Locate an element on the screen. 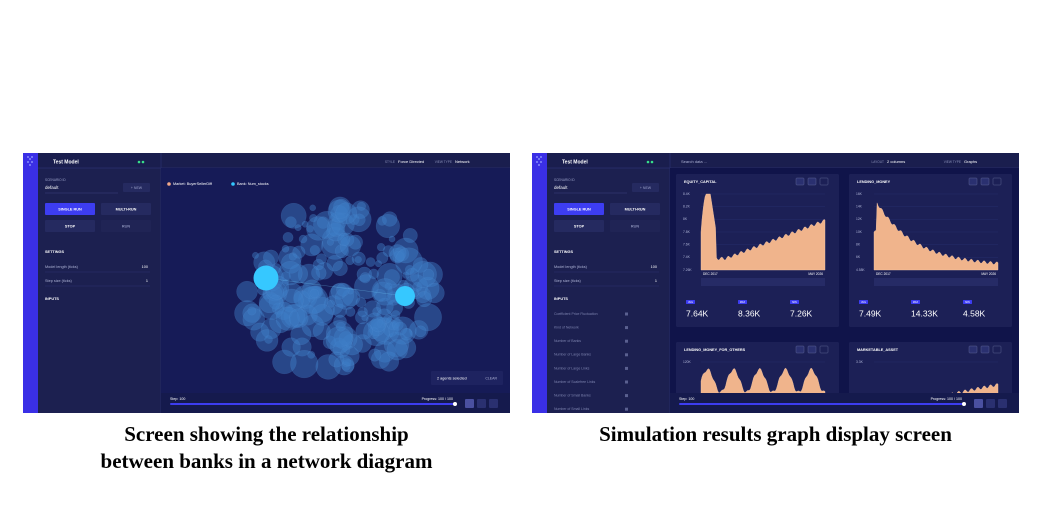 Image resolution: width=1043 pixels, height=532 pixels. graph-panel is located at coordinates (757, 377).